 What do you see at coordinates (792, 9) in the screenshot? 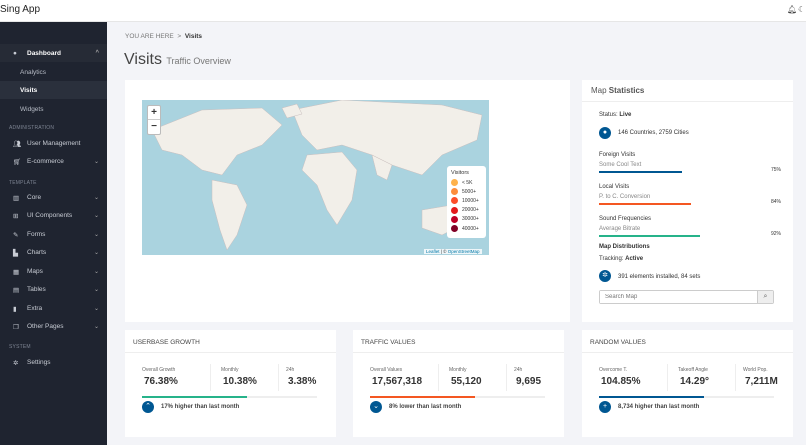
I see `bell-icon: 🔔︎` at bounding box center [792, 9].